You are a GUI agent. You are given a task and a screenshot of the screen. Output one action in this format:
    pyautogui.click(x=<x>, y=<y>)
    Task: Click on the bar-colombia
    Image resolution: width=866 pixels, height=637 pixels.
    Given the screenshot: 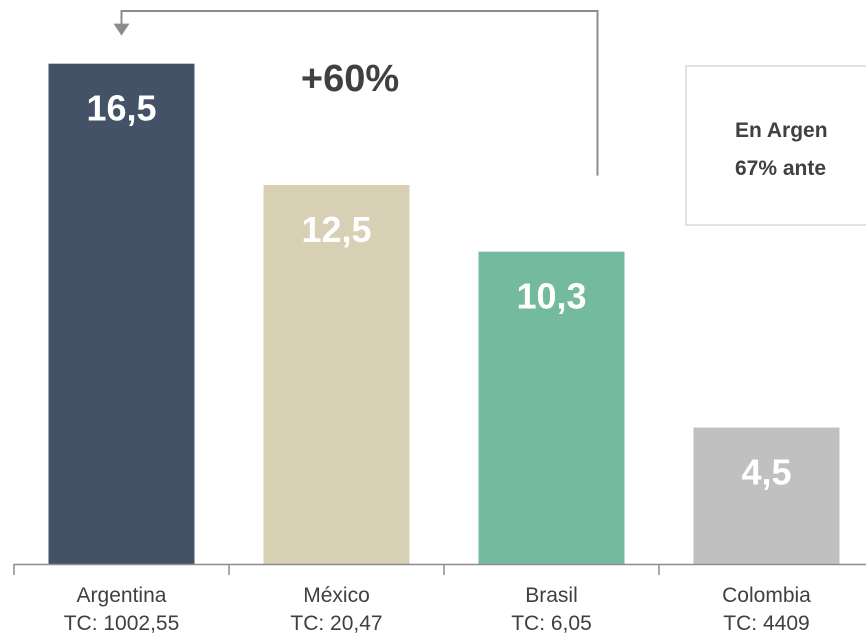 What is the action you would take?
    pyautogui.click(x=766, y=495)
    